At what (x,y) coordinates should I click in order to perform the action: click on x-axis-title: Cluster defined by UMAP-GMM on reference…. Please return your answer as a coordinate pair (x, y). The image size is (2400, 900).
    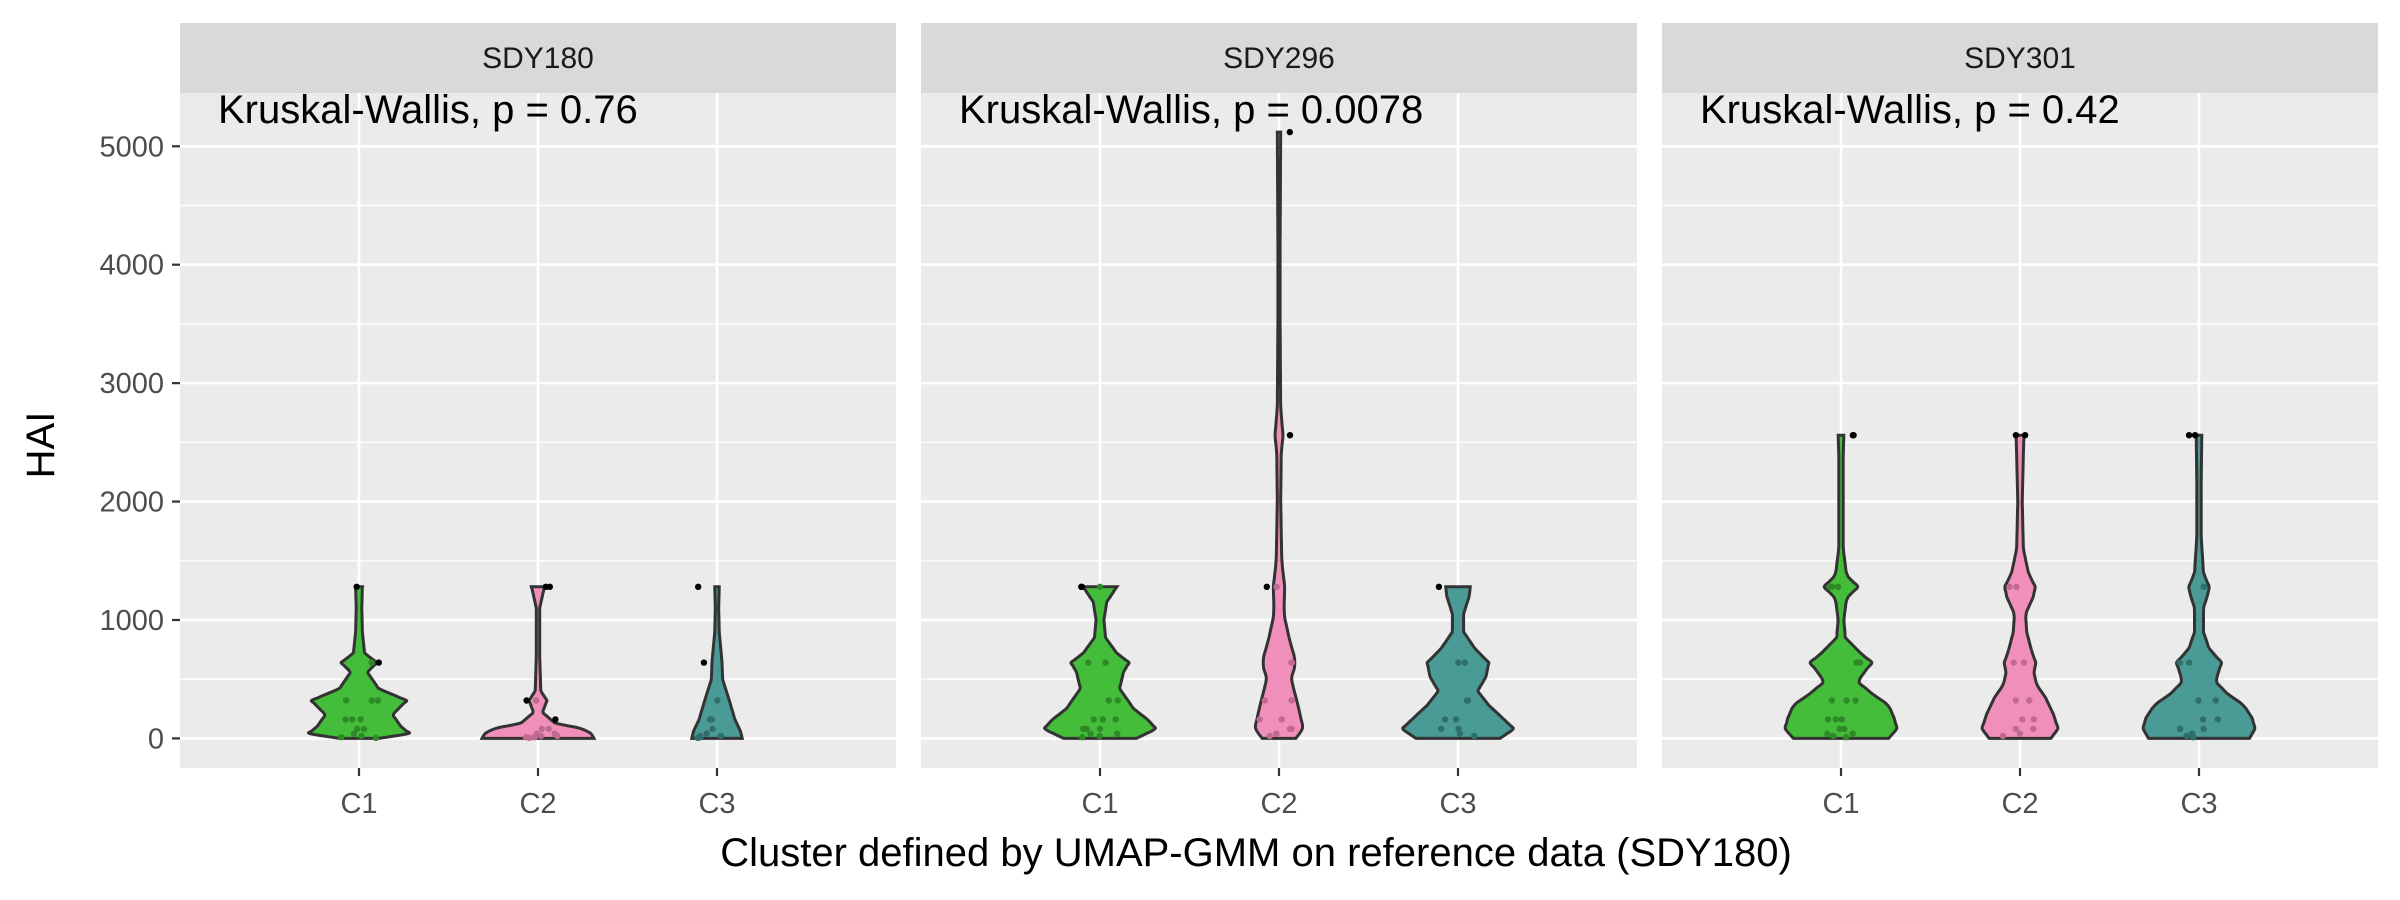
    Looking at the image, I should click on (1256, 853).